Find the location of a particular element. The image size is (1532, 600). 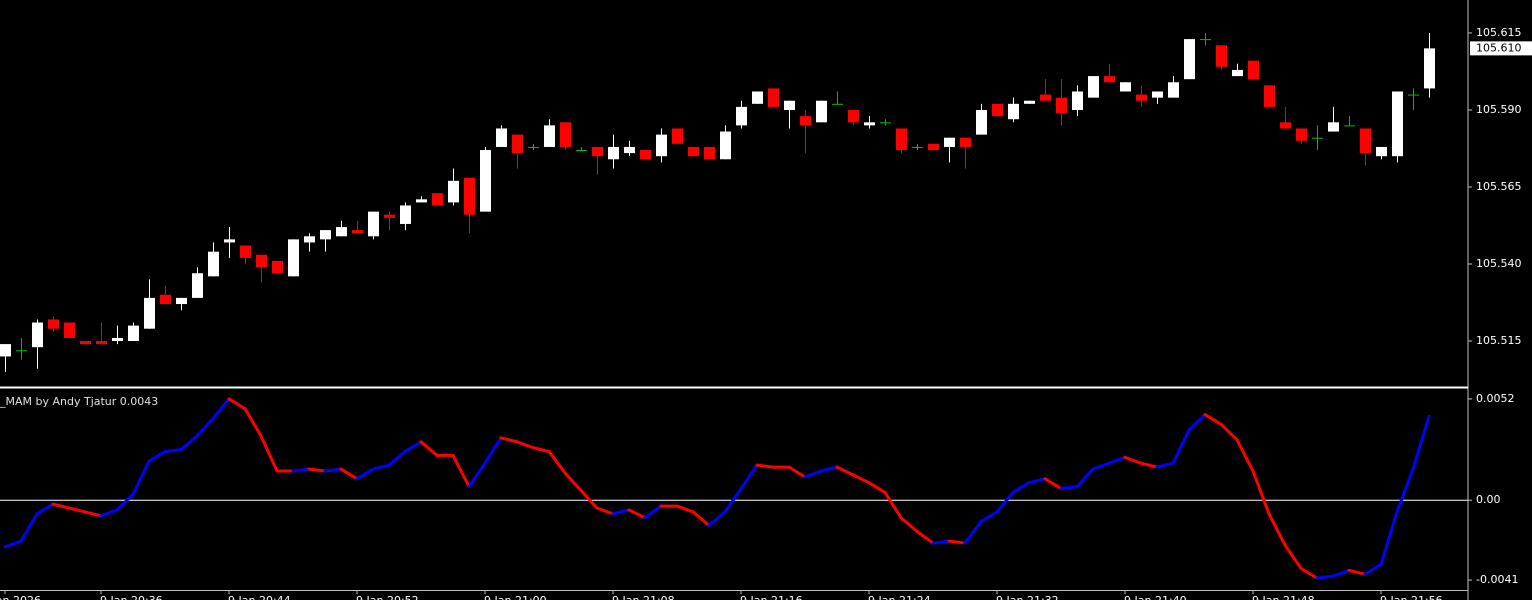

x-tick-label: 9 Jan 21:48 is located at coordinates (1283, 597).